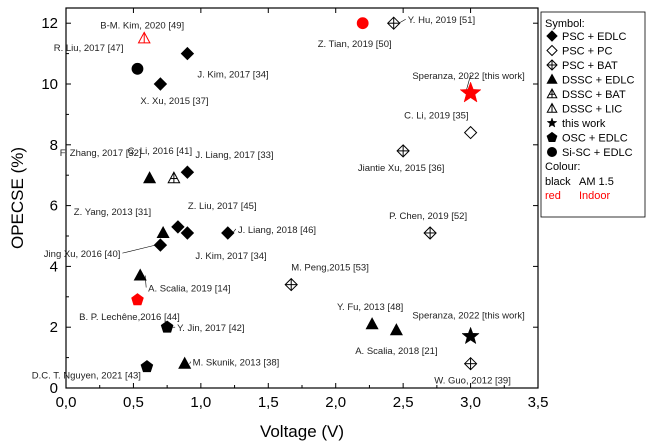 The image size is (646, 444). What do you see at coordinates (538, 402) in the screenshot?
I see `x-tick-label: 3,5` at bounding box center [538, 402].